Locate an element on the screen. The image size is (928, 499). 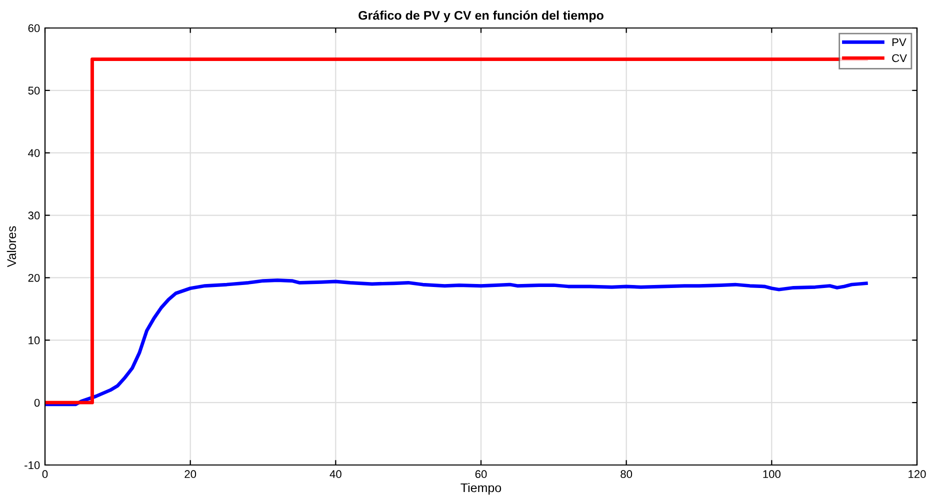
y-tick-label: -10 is located at coordinates (32, 465).